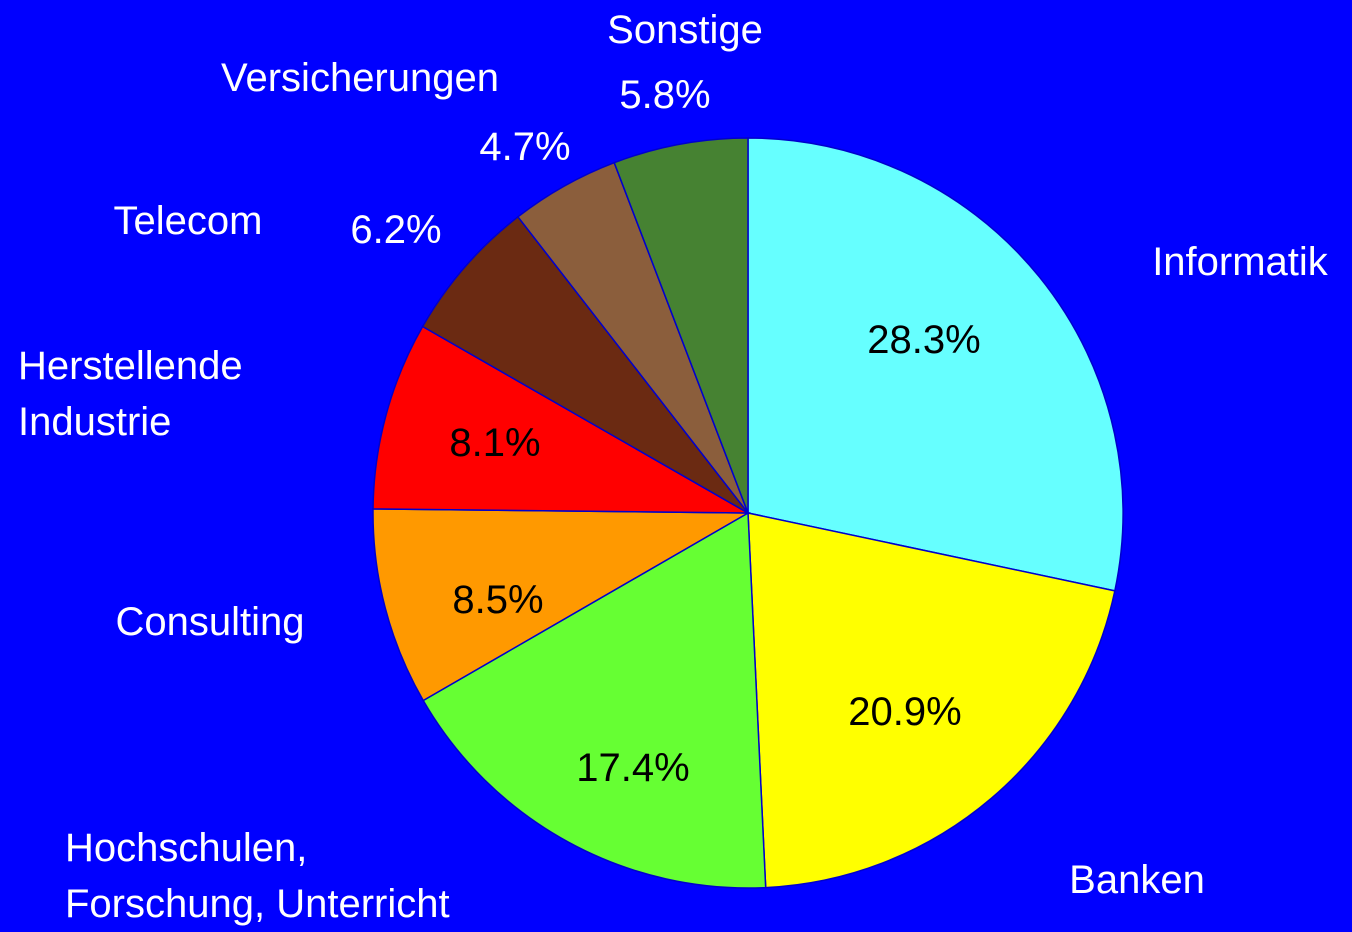 The image size is (1352, 932). Describe the element at coordinates (188, 221) in the screenshot. I see `category-label: Telecom` at that location.